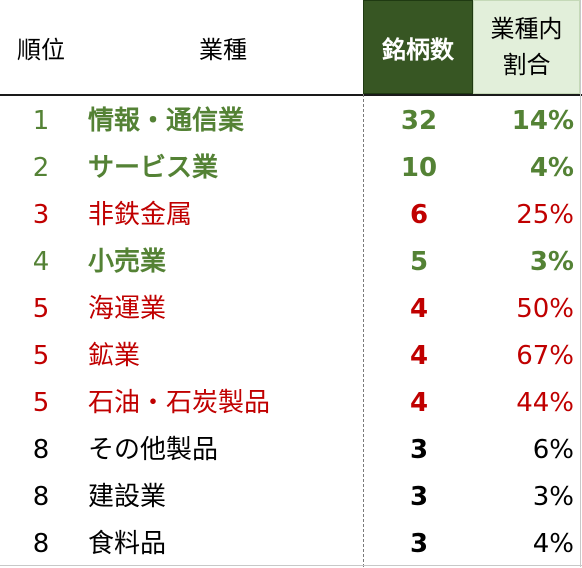  What do you see at coordinates (179, 403) in the screenshot?
I see `industry-cell: 石油・石炭製品` at bounding box center [179, 403].